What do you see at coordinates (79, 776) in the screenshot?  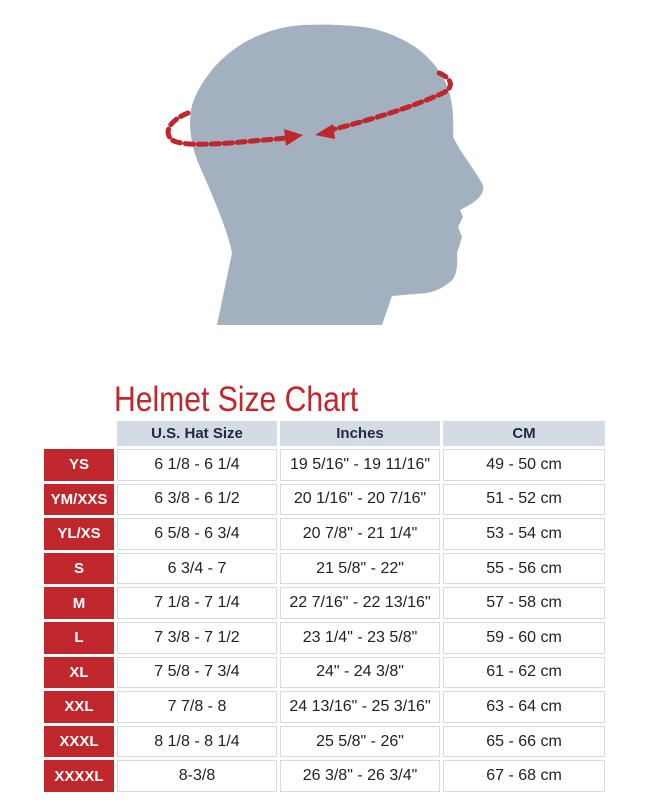 I see `size-label: XXXXL` at bounding box center [79, 776].